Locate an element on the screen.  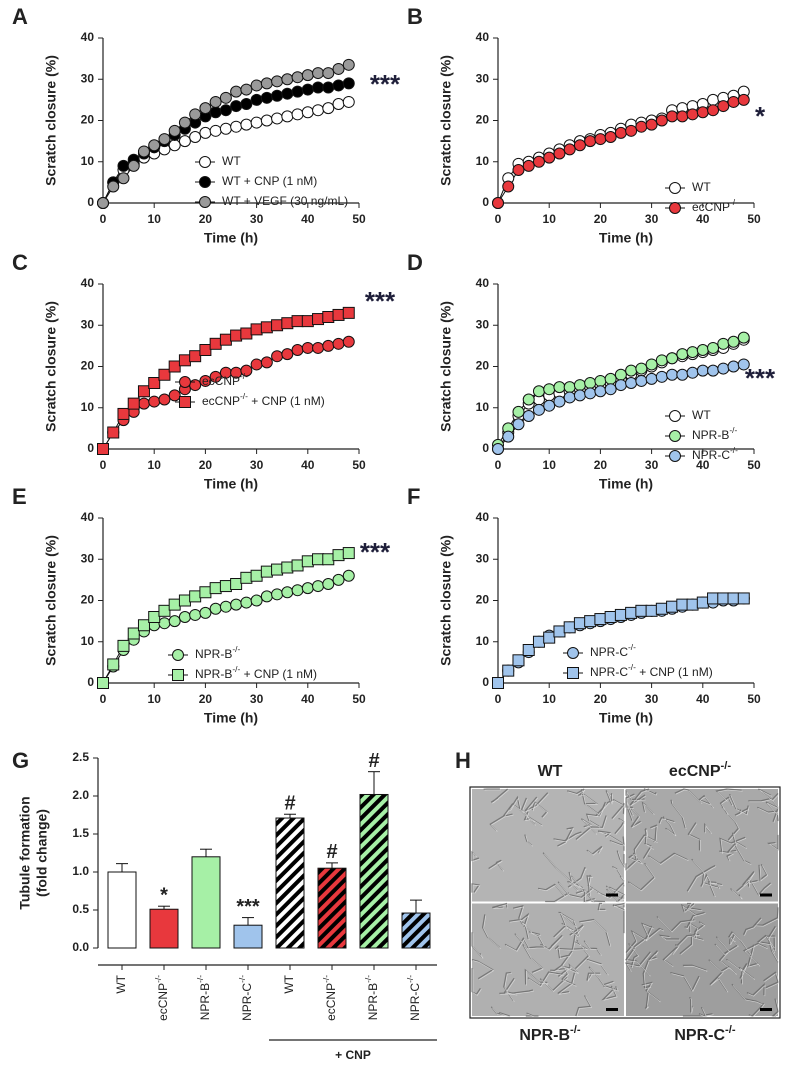
y-tick-label: 0.5 is located at coordinates (80, 909).